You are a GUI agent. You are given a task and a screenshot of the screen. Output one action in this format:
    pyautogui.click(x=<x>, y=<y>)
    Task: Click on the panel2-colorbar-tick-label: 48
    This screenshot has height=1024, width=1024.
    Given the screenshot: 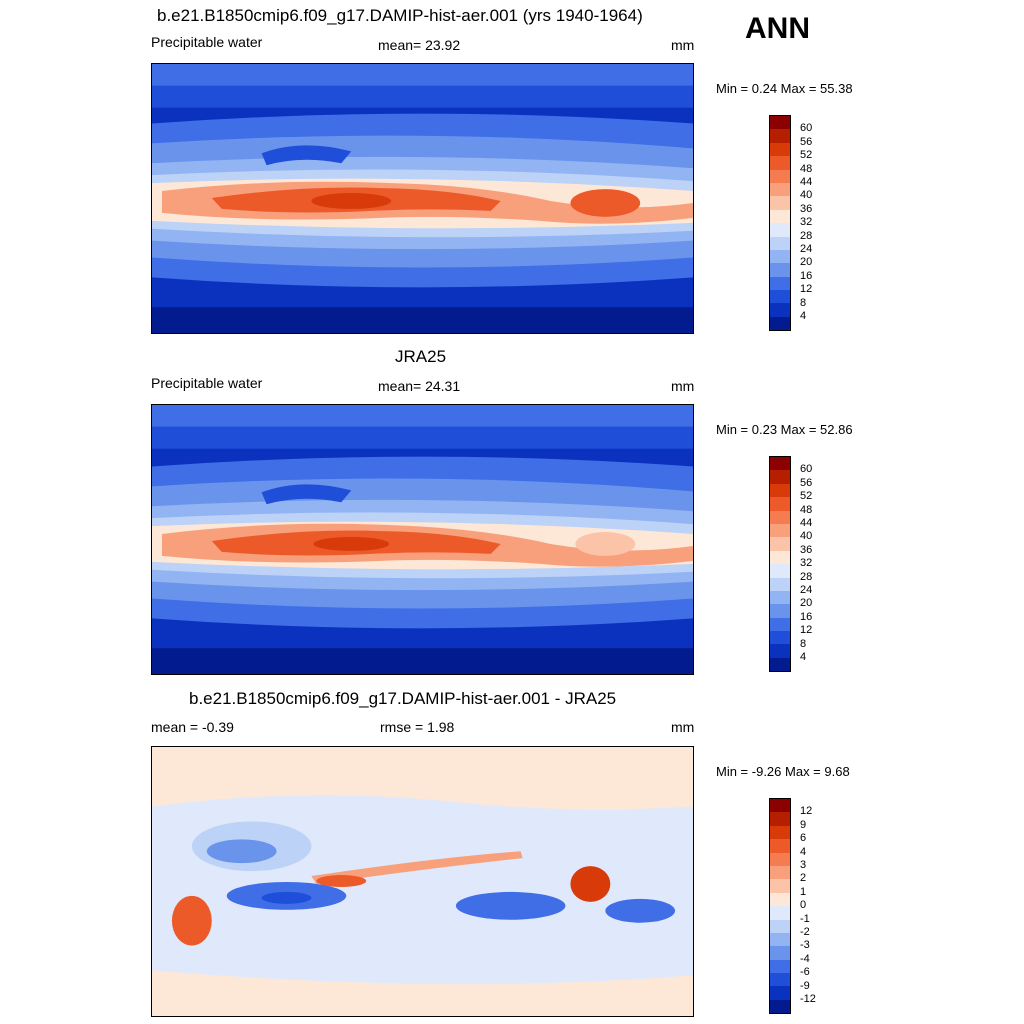 What is the action you would take?
    pyautogui.click(x=806, y=509)
    